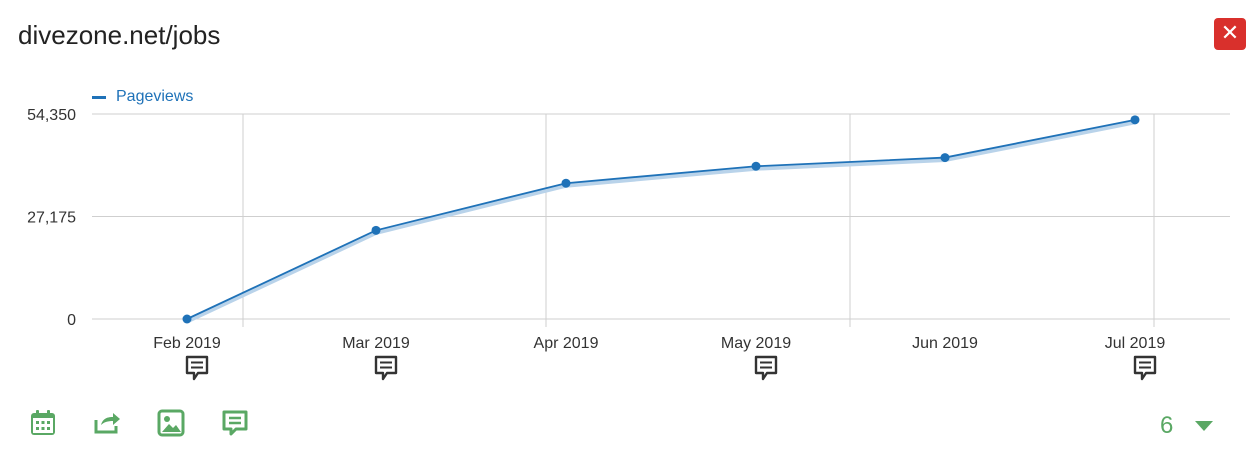 The height and width of the screenshot is (458, 1256). What do you see at coordinates (756, 343) in the screenshot?
I see `x-tick-label: May 2019` at bounding box center [756, 343].